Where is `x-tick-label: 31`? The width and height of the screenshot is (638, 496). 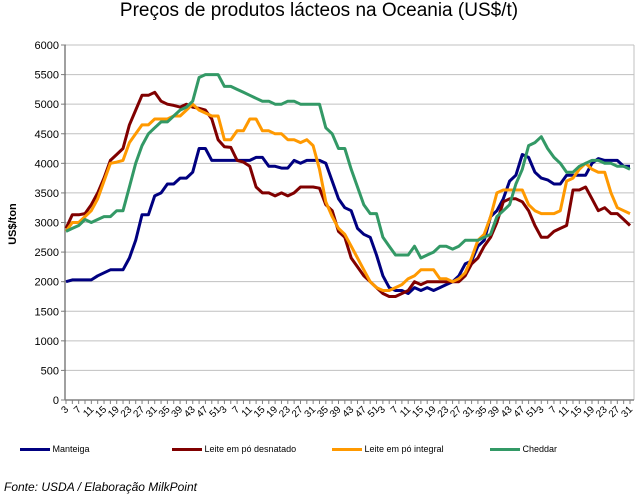 x-tick-label: 31 is located at coordinates (627, 412).